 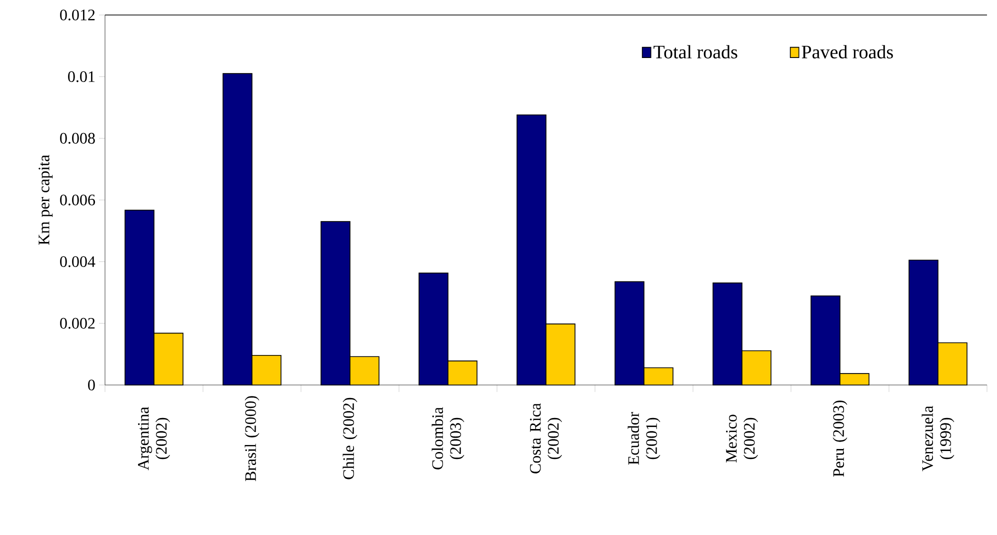 I want to click on y-tick-label: 0.004, so click(x=78, y=262).